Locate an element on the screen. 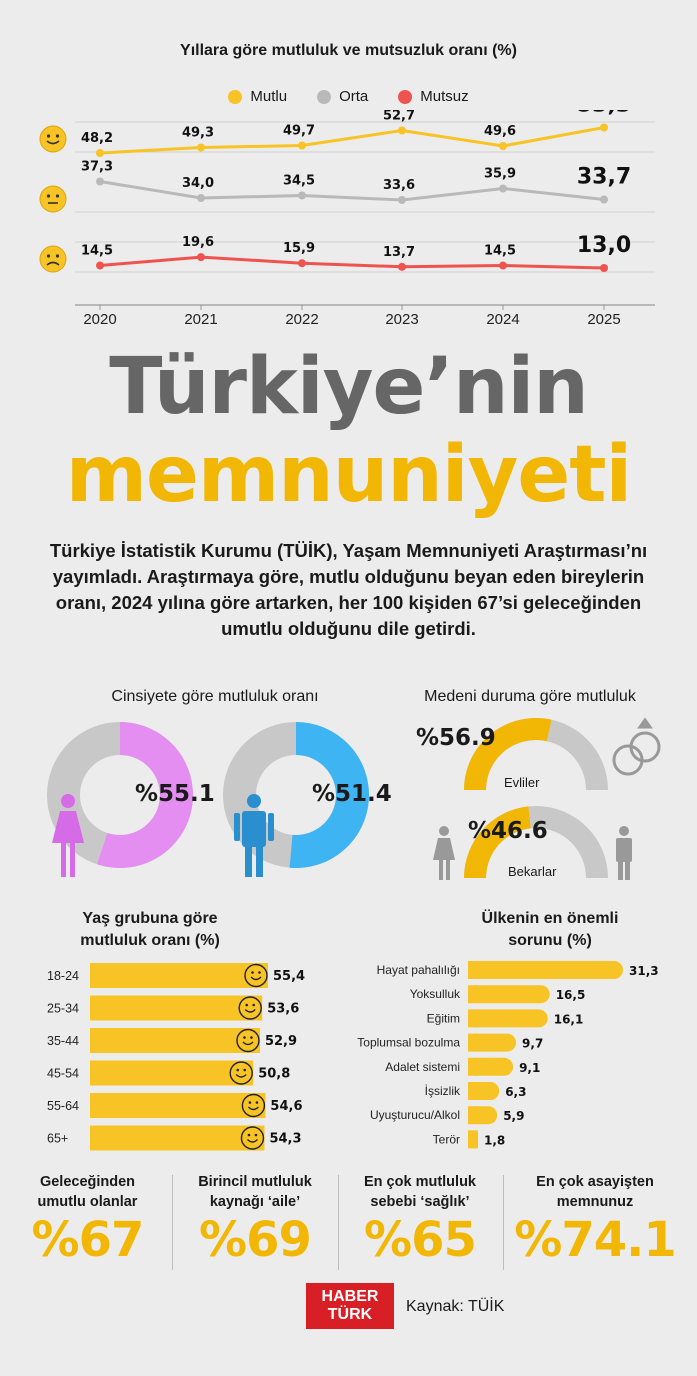 Image resolution: width=697 pixels, height=1376 pixels. legend-label: Mutlu is located at coordinates (269, 96).